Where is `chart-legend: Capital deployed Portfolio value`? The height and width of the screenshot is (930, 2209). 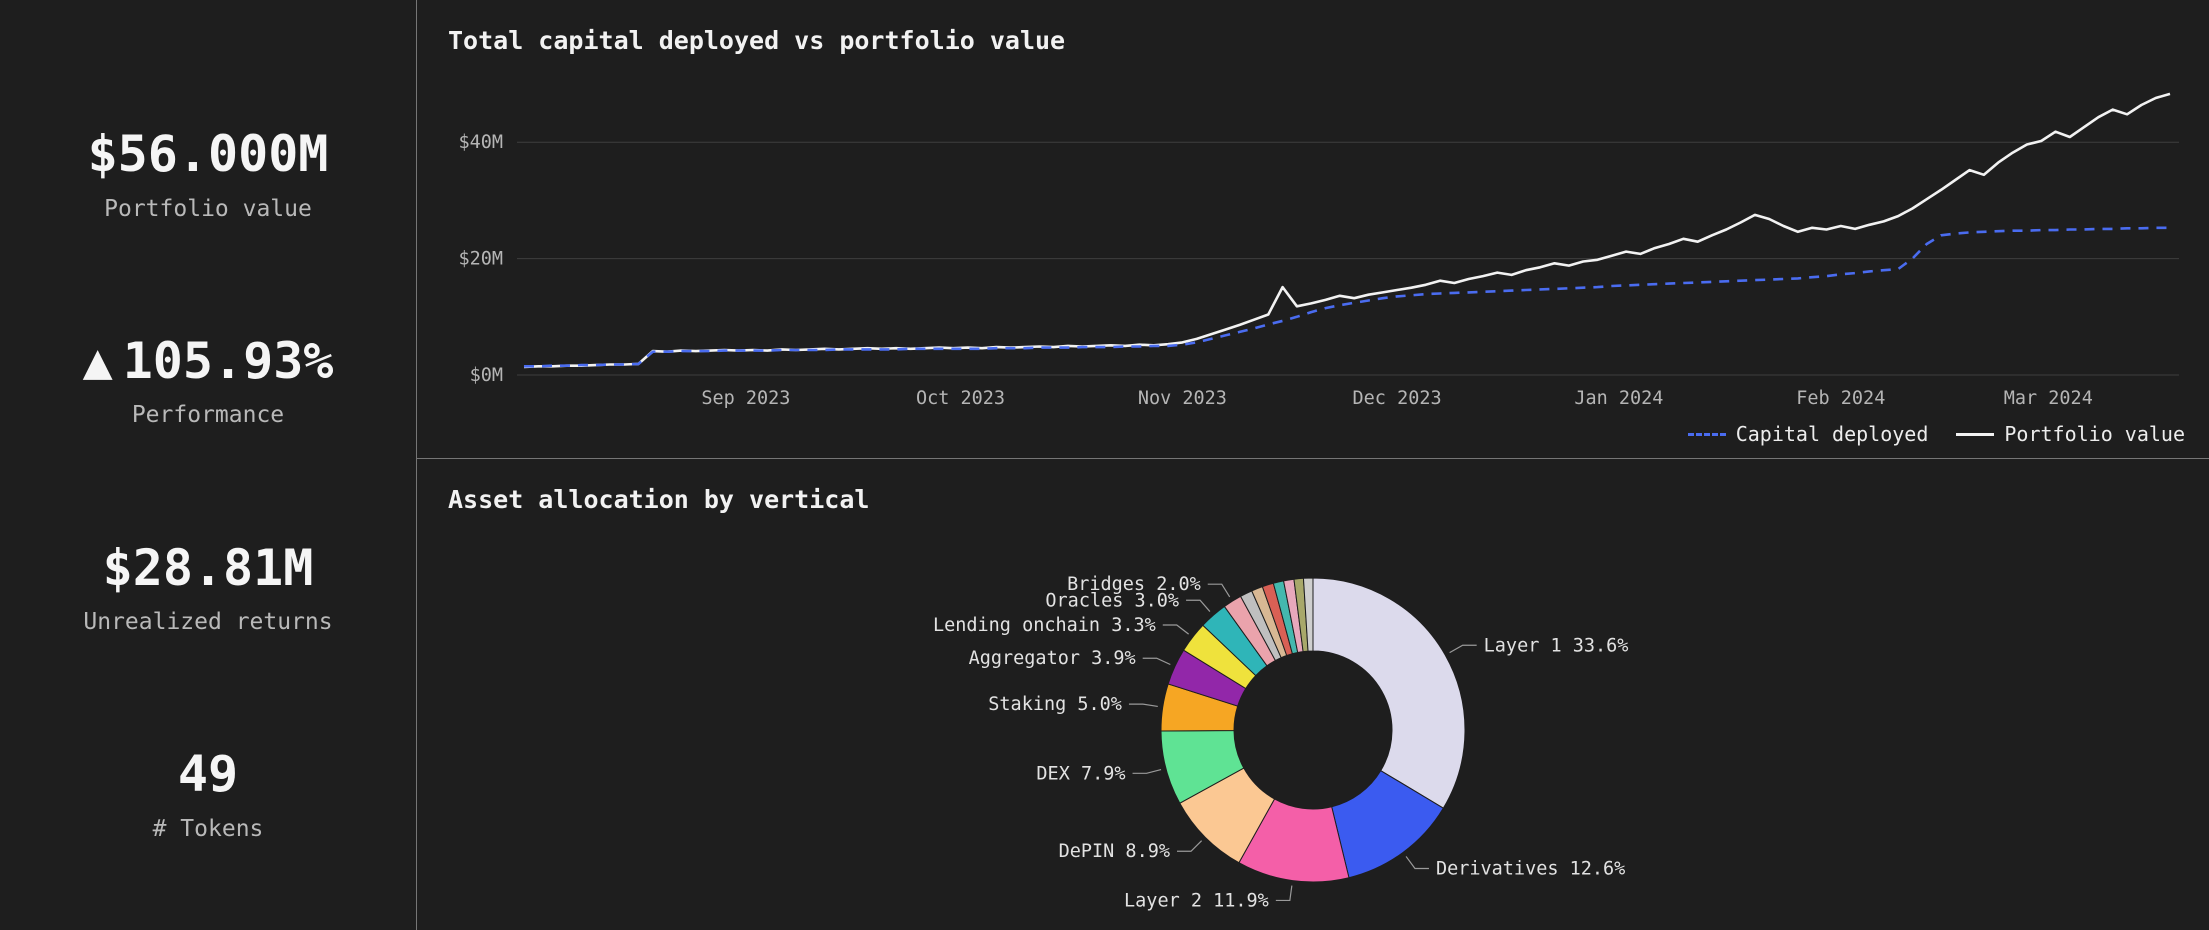
chart-legend: Capital deployed Portfolio value is located at coordinates (1936, 434).